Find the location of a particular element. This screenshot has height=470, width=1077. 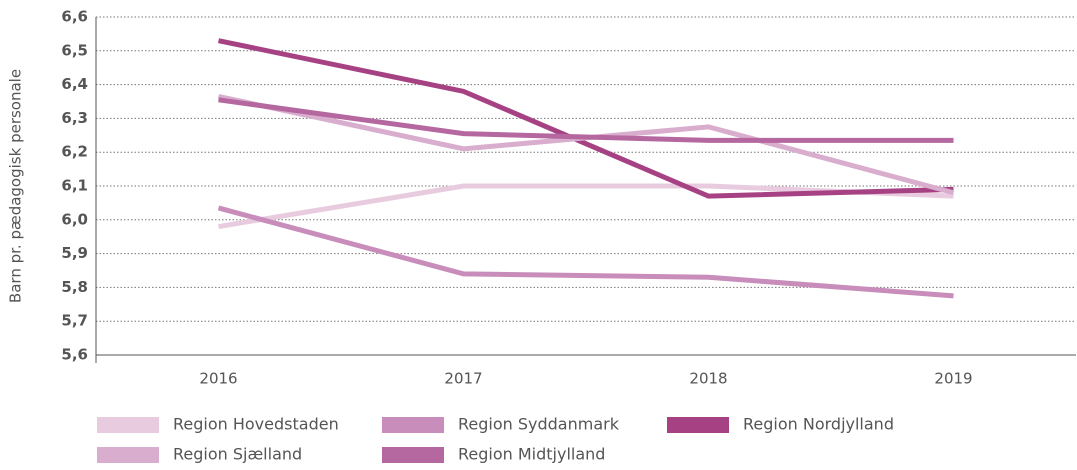

legend-label: Region Hovedstaden is located at coordinates (256, 424).